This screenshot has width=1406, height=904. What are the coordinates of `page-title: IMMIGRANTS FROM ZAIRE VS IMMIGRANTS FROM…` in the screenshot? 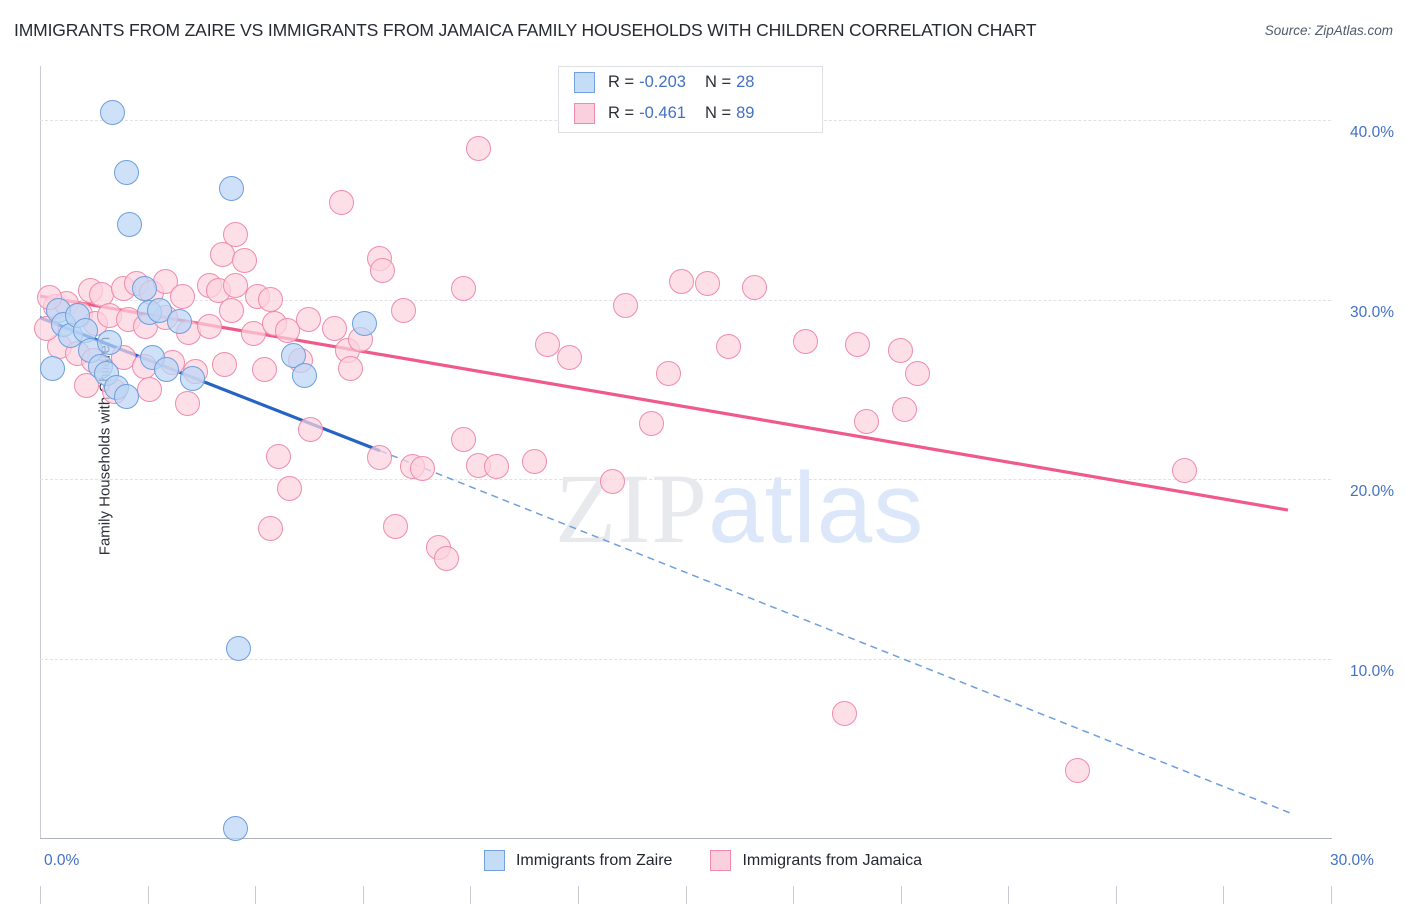 It's located at (525, 30).